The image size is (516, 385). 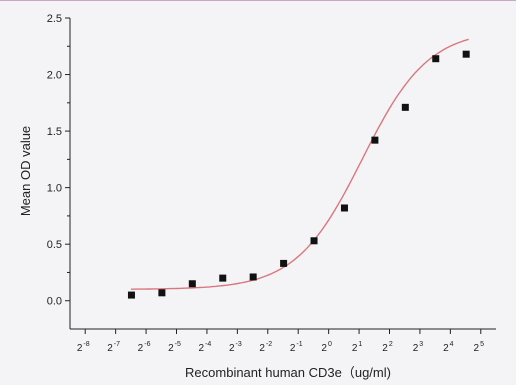 What do you see at coordinates (113, 347) in the screenshot?
I see `x-tick-label: 2-7` at bounding box center [113, 347].